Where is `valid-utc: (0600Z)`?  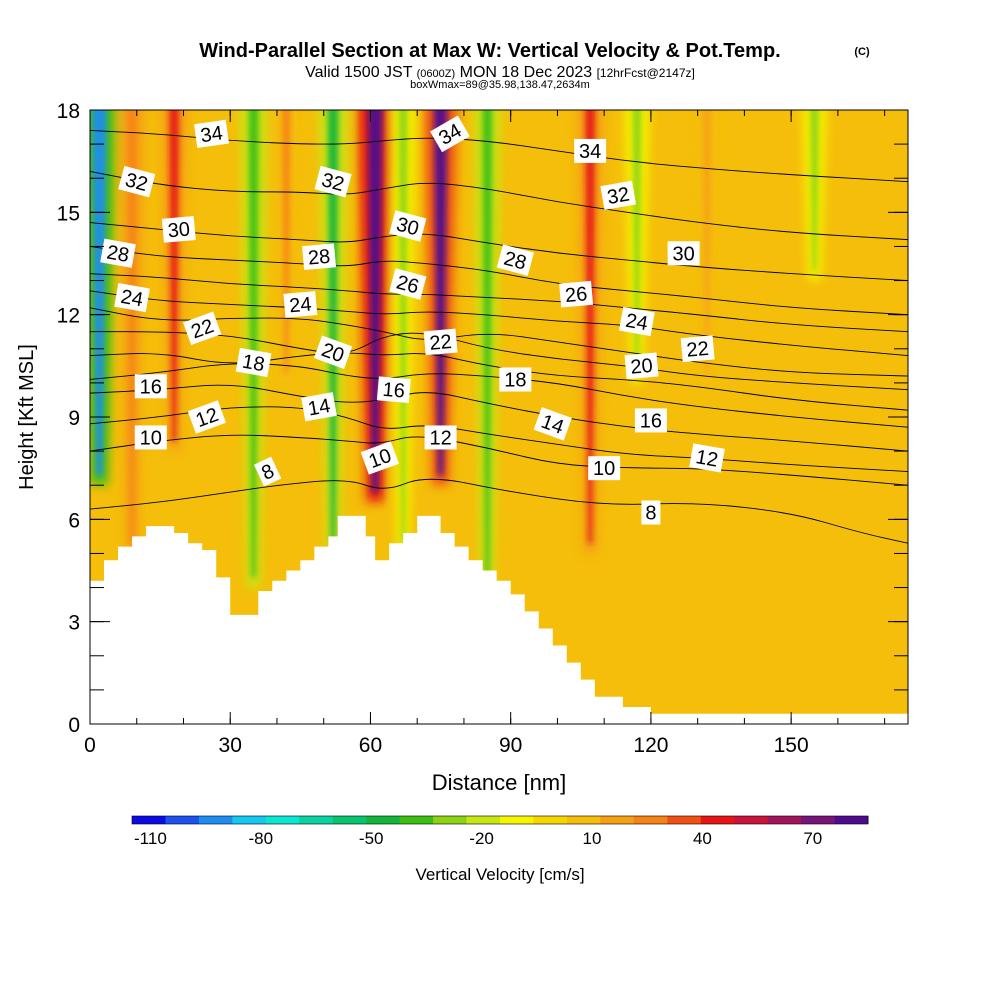 valid-utc: (0600Z) is located at coordinates (436, 74).